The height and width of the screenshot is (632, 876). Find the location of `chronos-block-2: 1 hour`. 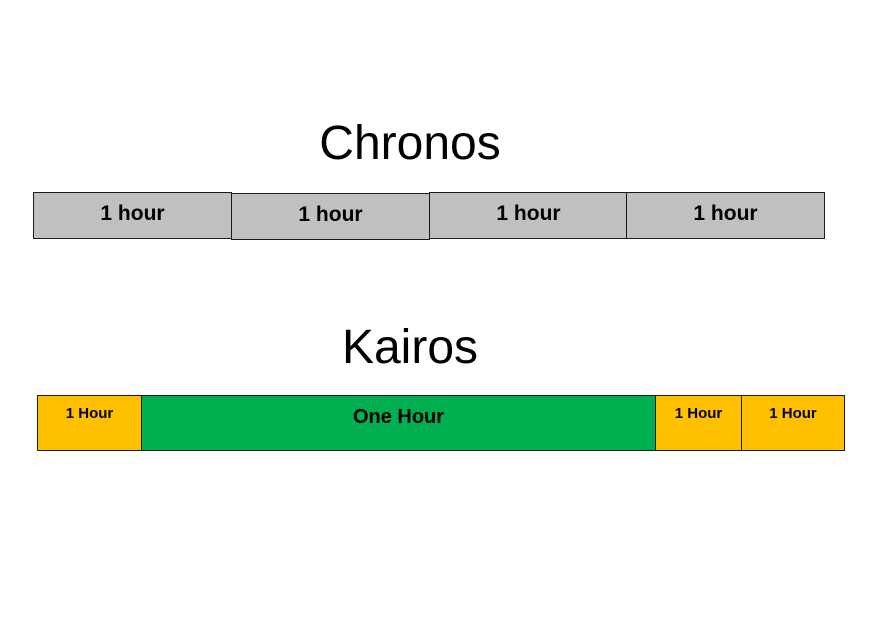

chronos-block-2: 1 hour is located at coordinates (330, 216).